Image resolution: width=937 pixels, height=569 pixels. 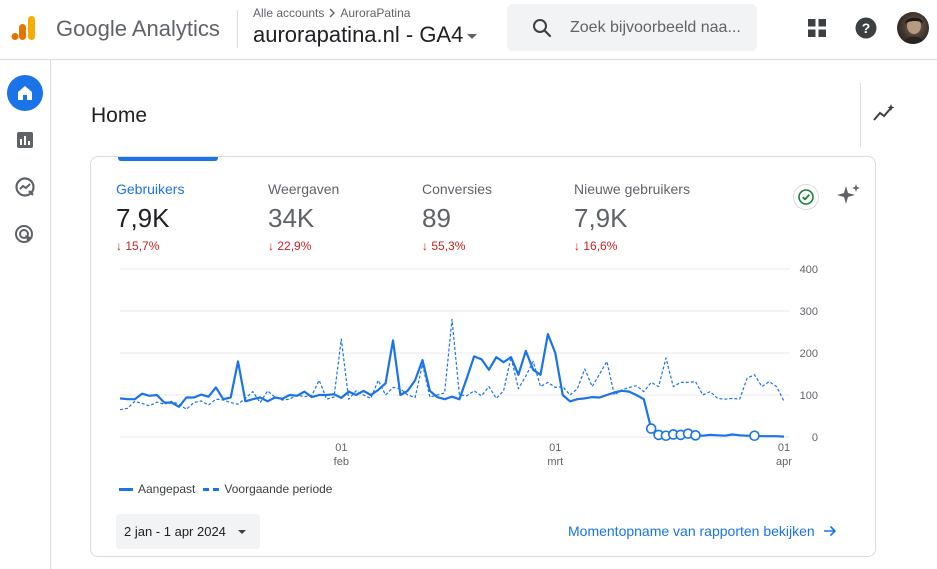 What do you see at coordinates (632, 217) in the screenshot?
I see `metric-tab-new-users: Nieuwe gebruikers 7,9K ↓ 16,6%` at bounding box center [632, 217].